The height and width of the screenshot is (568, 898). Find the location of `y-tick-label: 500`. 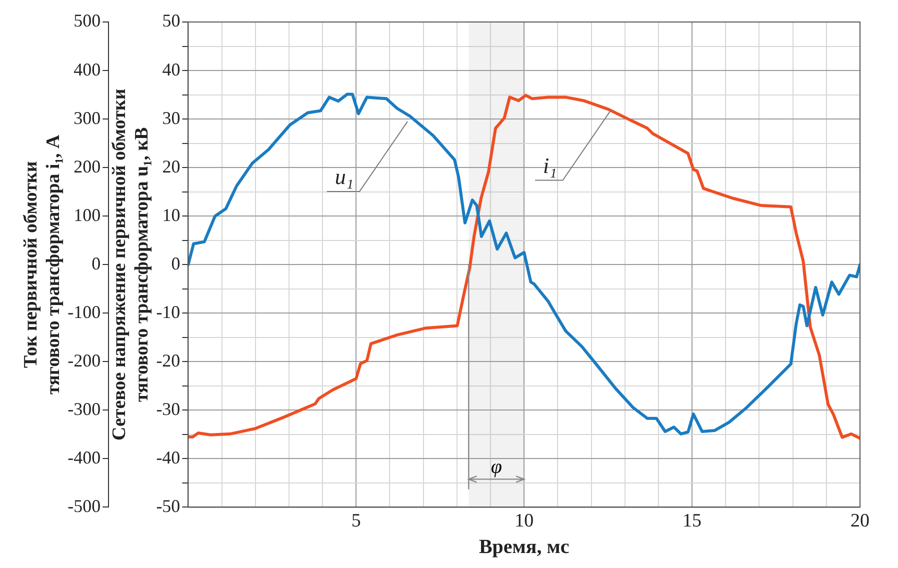

y-tick-label: 500 is located at coordinates (87, 20).